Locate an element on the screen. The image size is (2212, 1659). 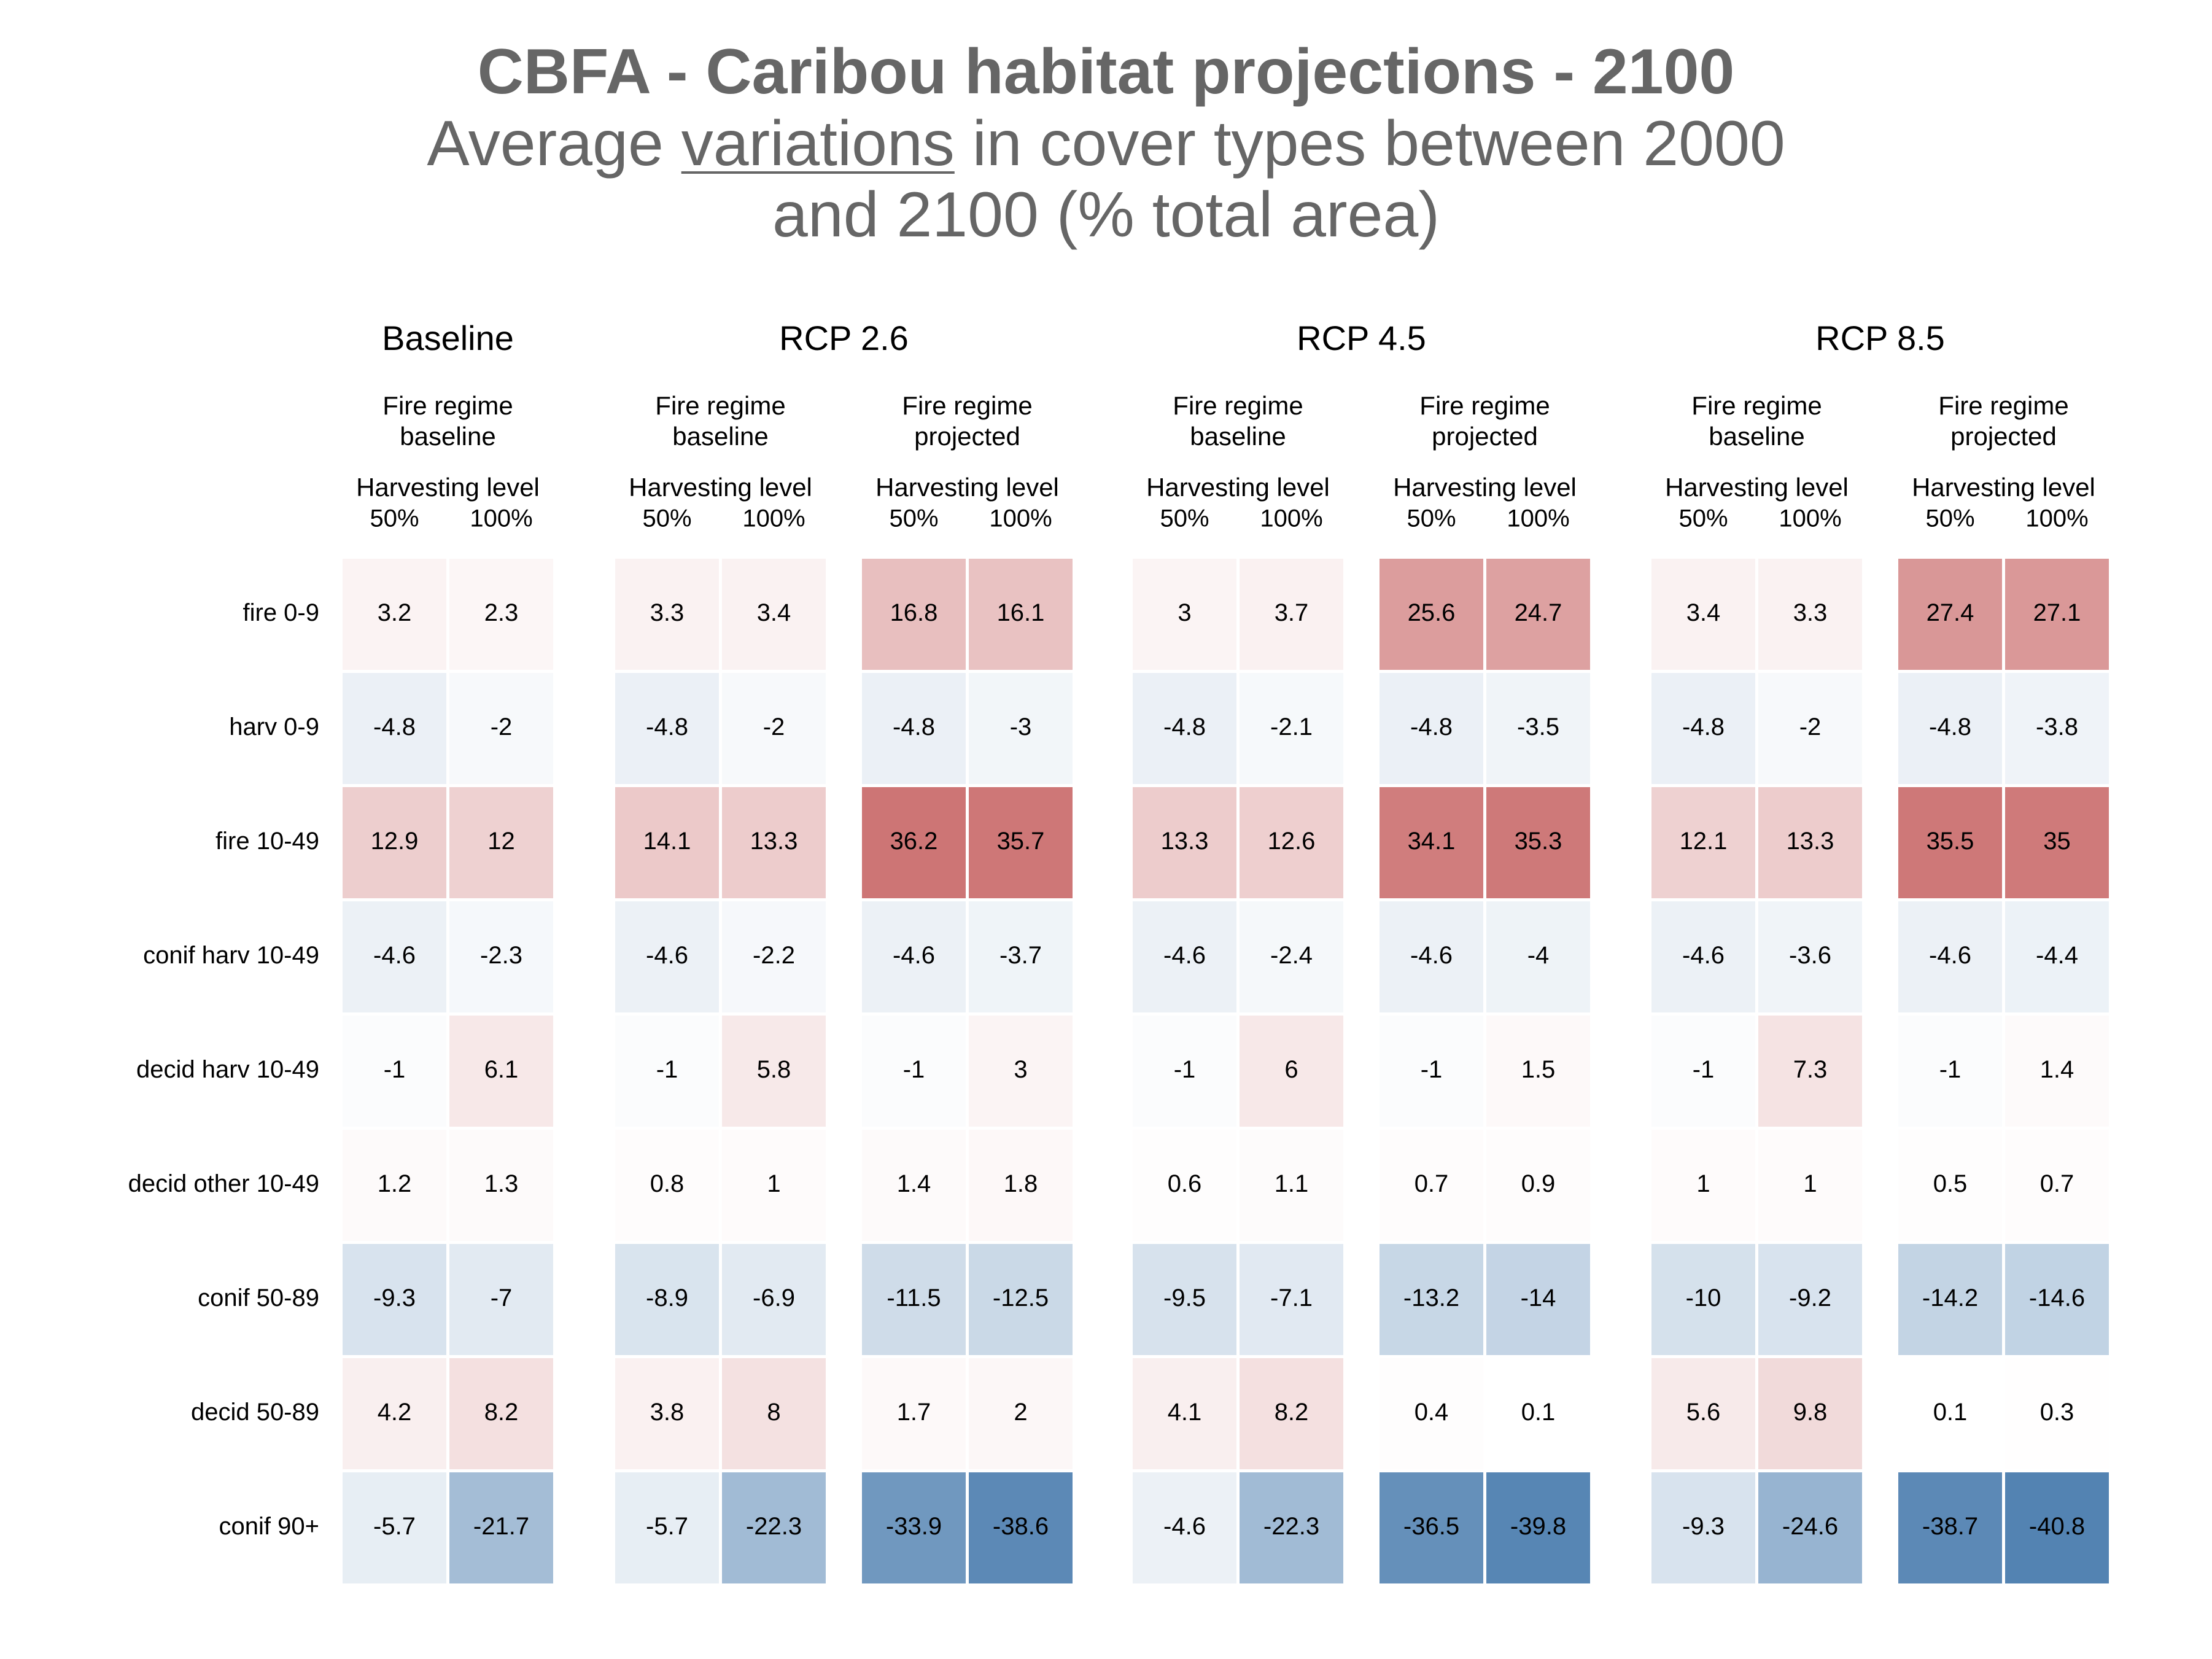
subtitle-line-2: and 2100 (% total area) is located at coordinates (1106, 215).